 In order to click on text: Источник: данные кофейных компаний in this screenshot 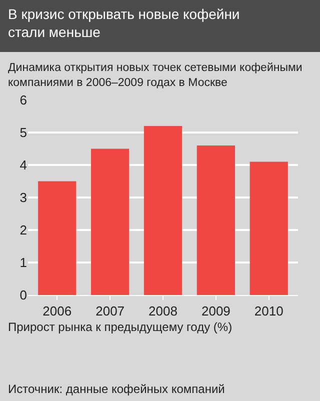, I will do `click(116, 389)`.